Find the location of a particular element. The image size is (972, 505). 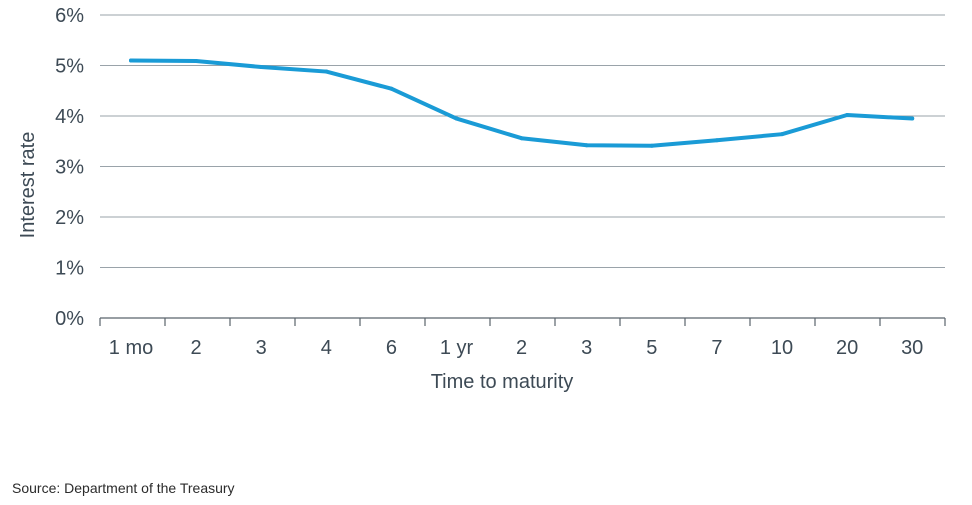

series-line is located at coordinates (522, 103).